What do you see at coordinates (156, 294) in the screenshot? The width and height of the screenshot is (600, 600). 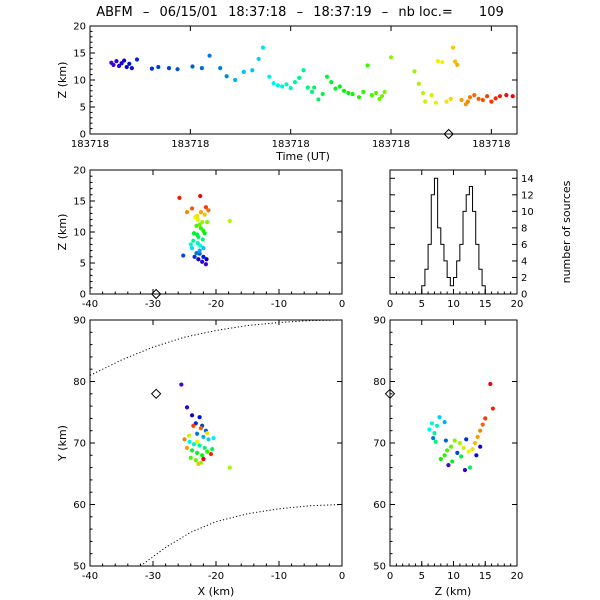 I see `x-z-station-marker` at bounding box center [156, 294].